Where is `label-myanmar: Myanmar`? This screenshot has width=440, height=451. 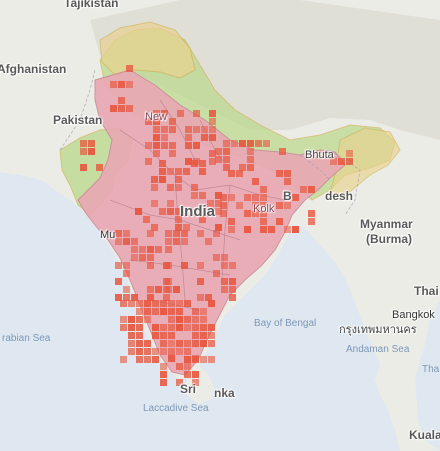
label-myanmar: Myanmar is located at coordinates (386, 224).